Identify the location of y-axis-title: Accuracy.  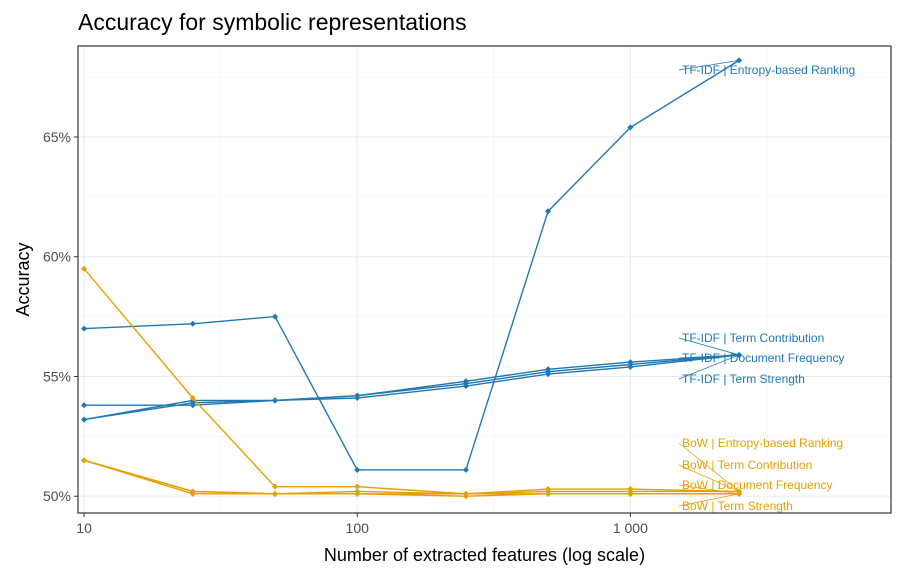
(23, 279).